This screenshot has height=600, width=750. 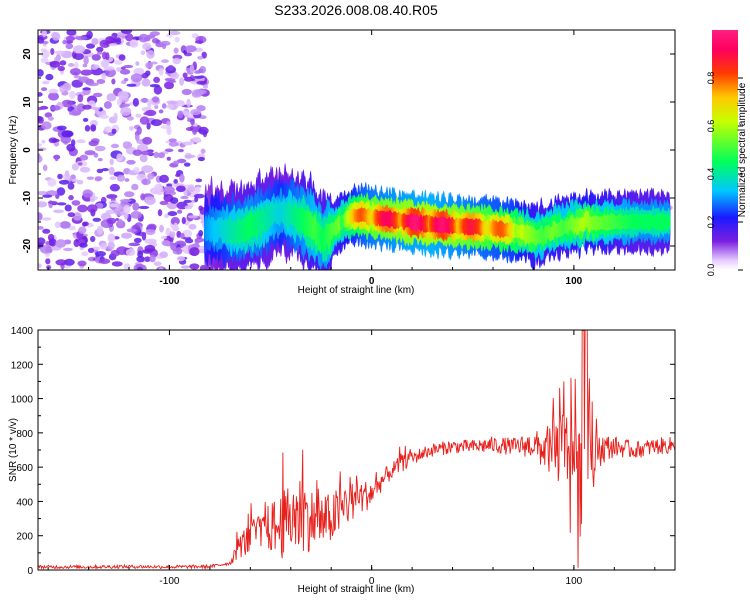 I want to click on colorbar-ticks: 0.0 0.2 0.4 0.6 0.8, so click(x=724, y=174).